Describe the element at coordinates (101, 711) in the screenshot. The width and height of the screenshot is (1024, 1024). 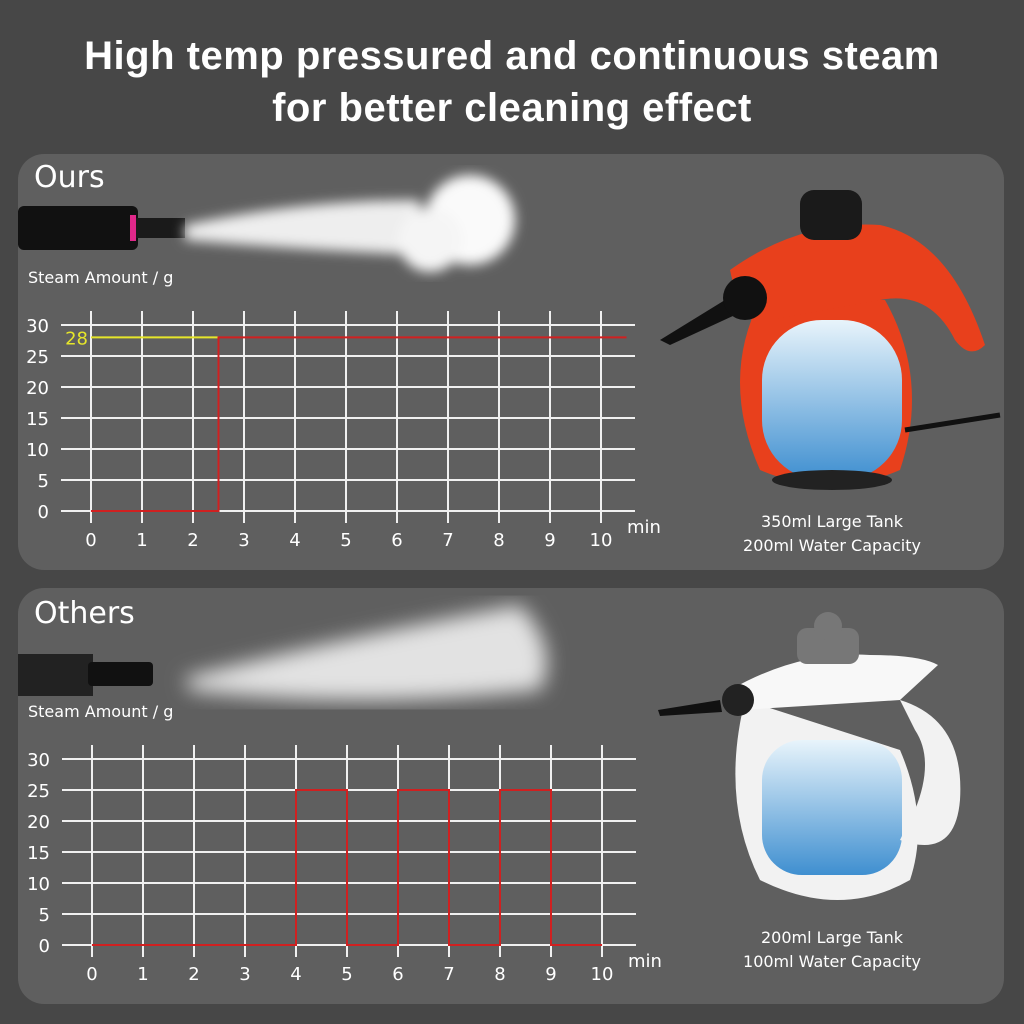
I see `others-y-axis-label: Steam Amount / g` at that location.